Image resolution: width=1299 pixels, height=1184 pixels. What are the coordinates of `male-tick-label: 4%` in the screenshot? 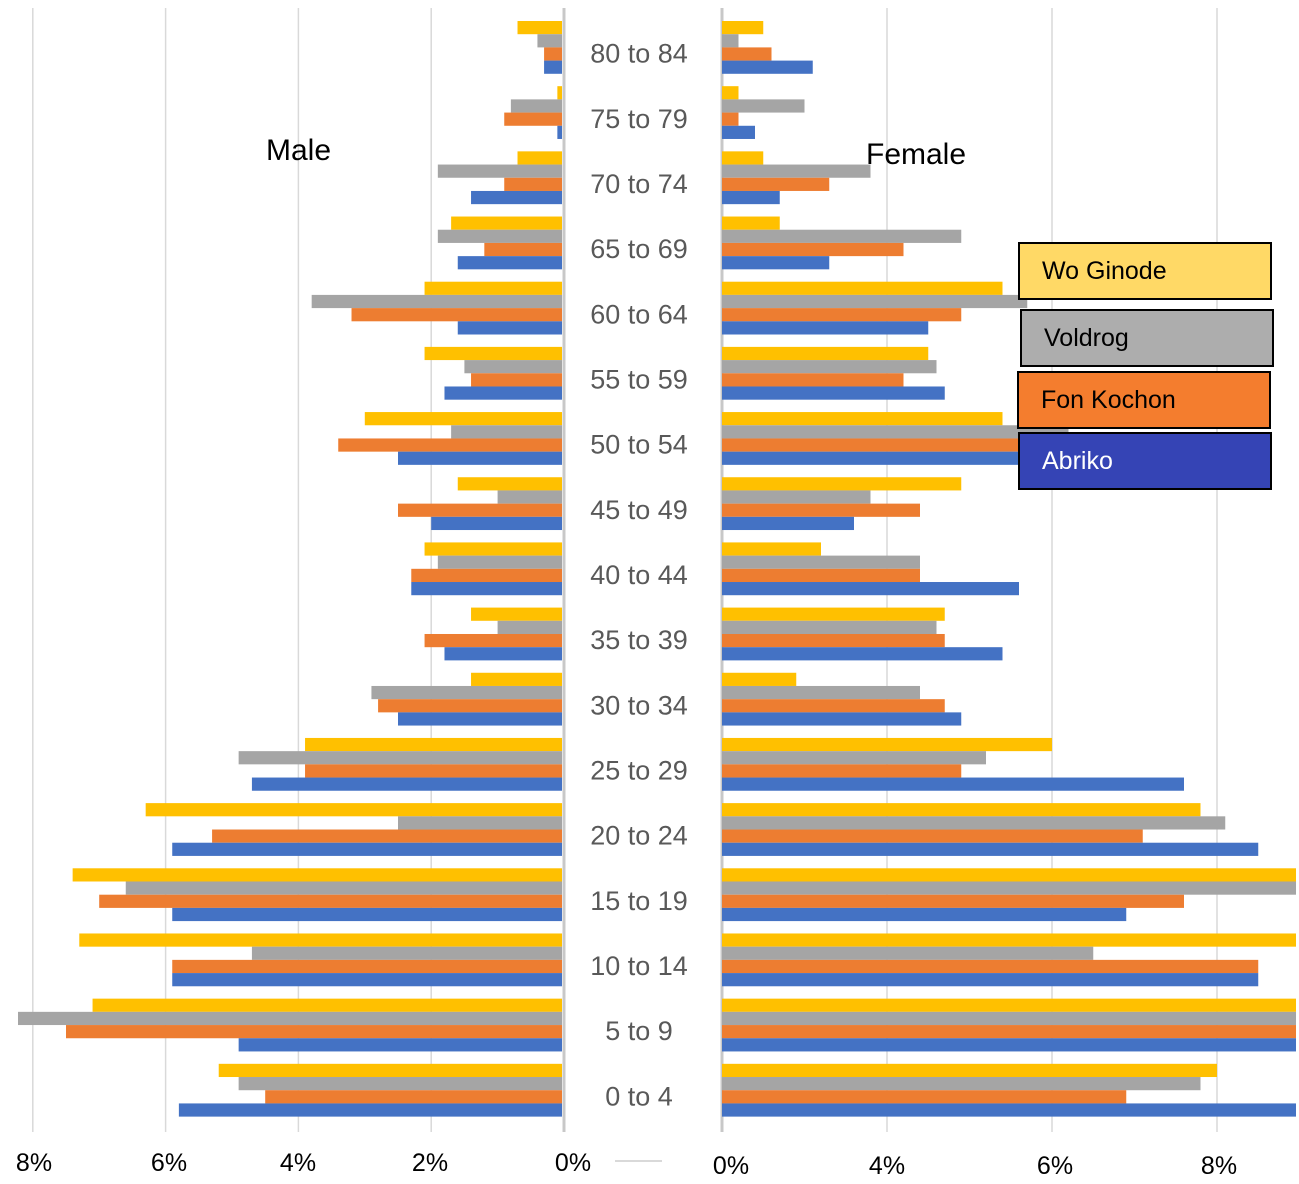 It's located at (298, 1163).